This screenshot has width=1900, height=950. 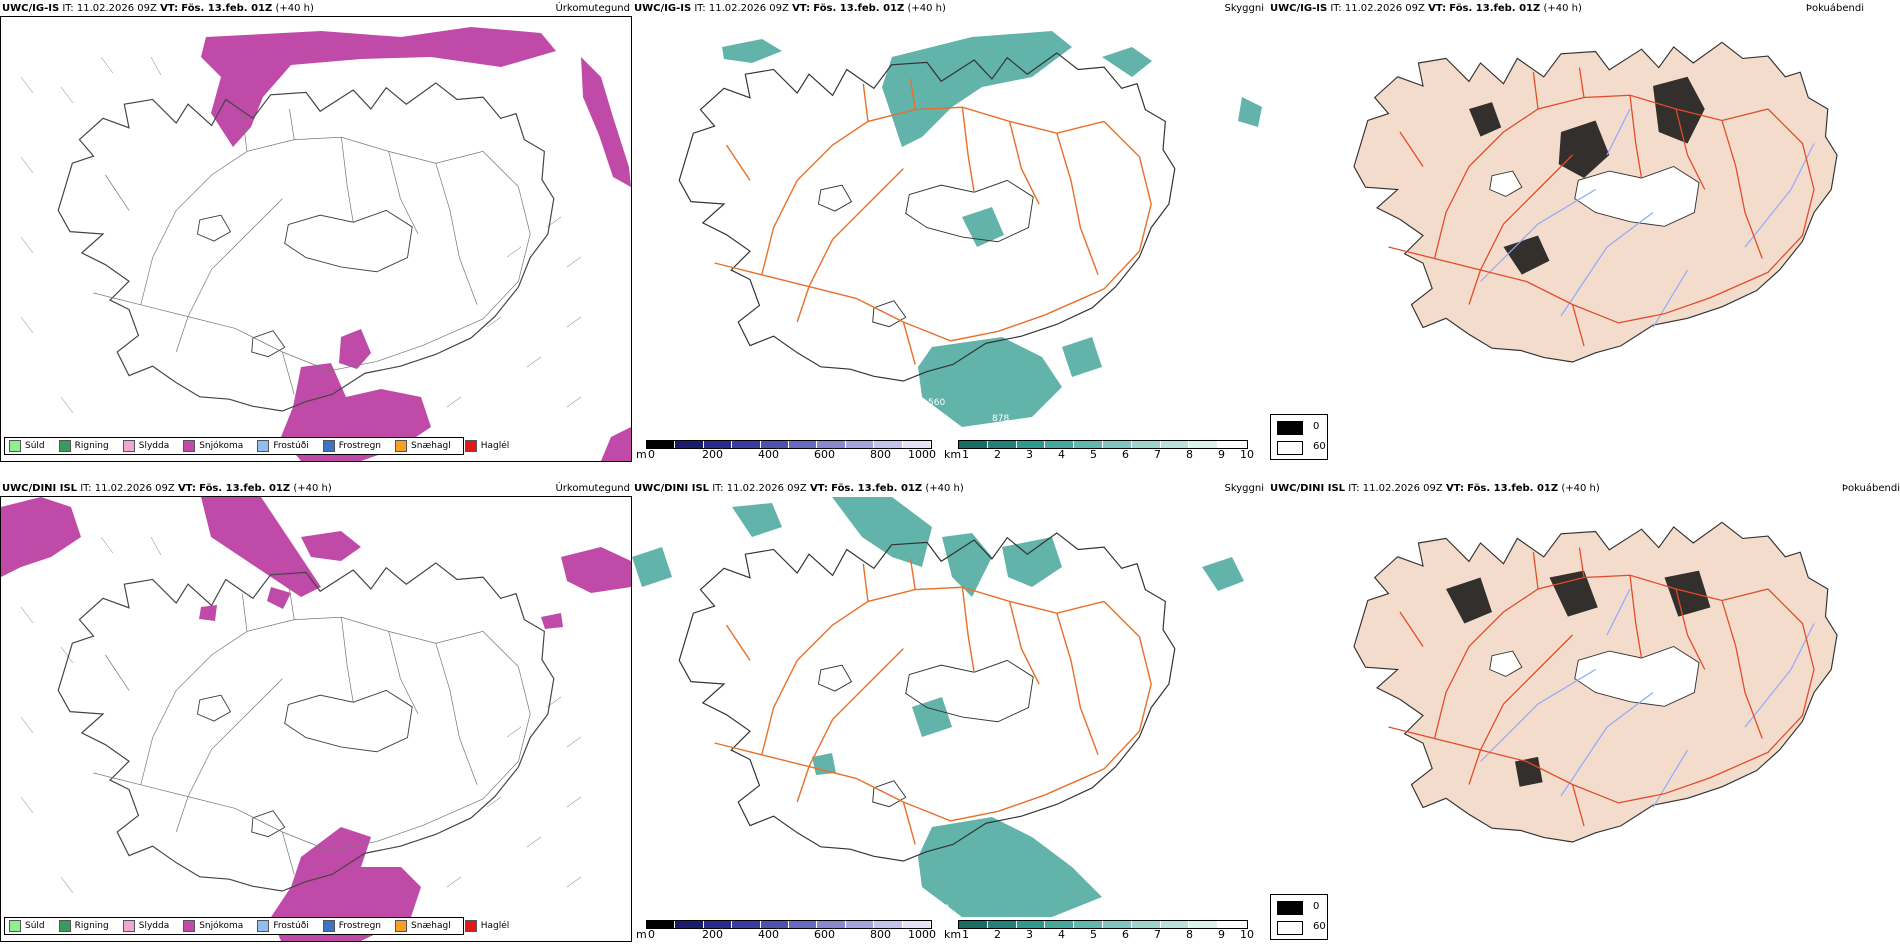 What do you see at coordinates (1099, 935) in the screenshot?
I see `row2-vis-colorbar: km 1 2 3 4 5 6 7 8 9 10` at bounding box center [1099, 935].